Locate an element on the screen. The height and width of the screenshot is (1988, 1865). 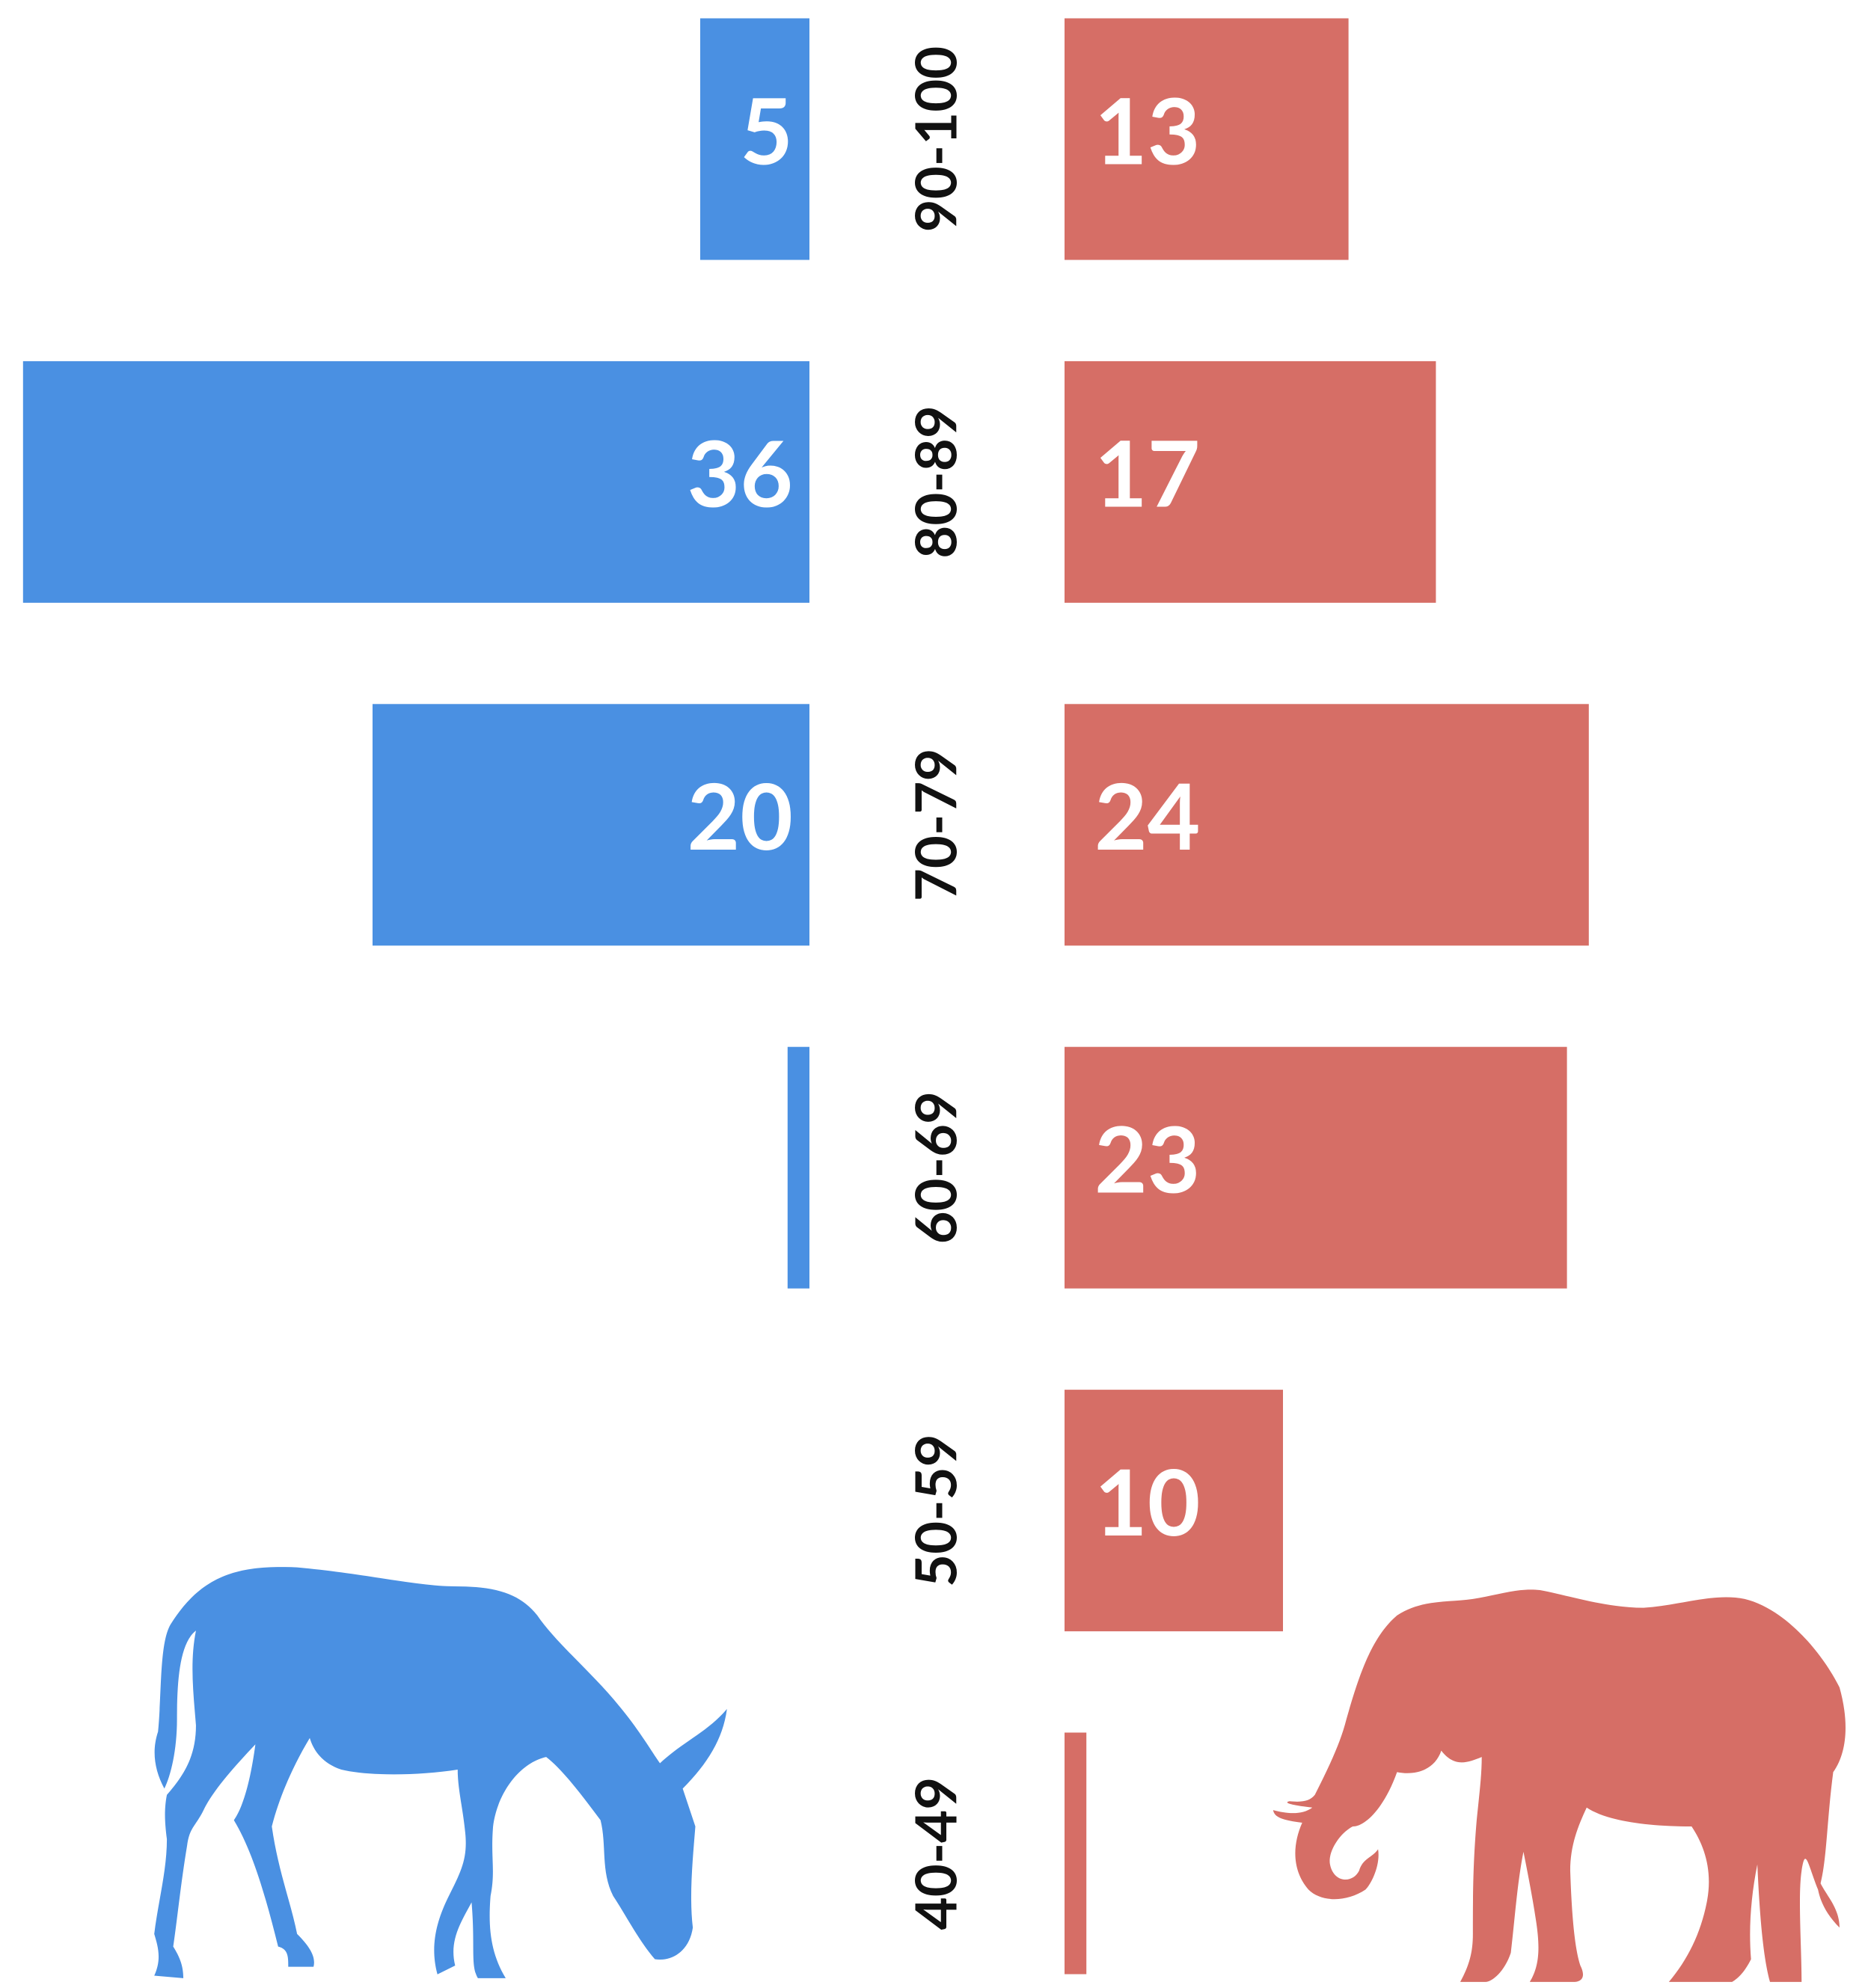
category-label: 50-59 is located at coordinates (935, 1510).